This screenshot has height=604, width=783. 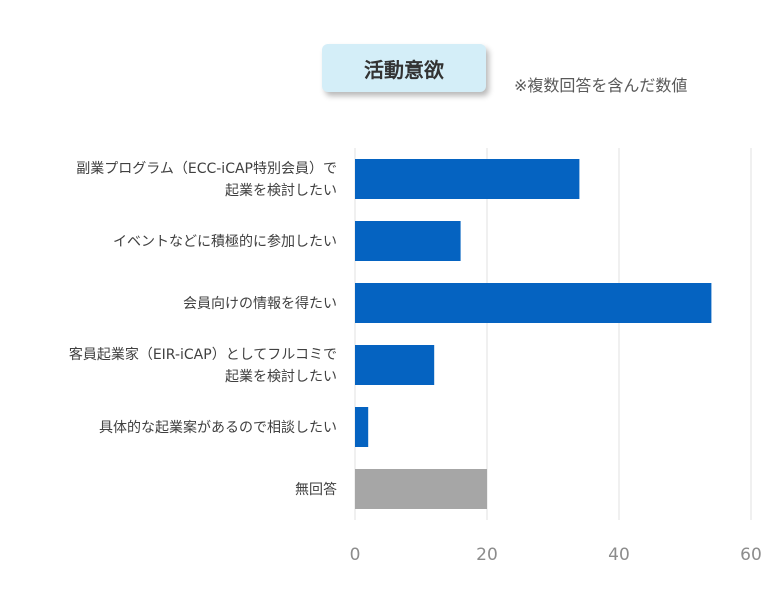 What do you see at coordinates (206, 169) in the screenshot?
I see `category-label: 副業プログラム（ECC-iCAP特別会員）で` at bounding box center [206, 169].